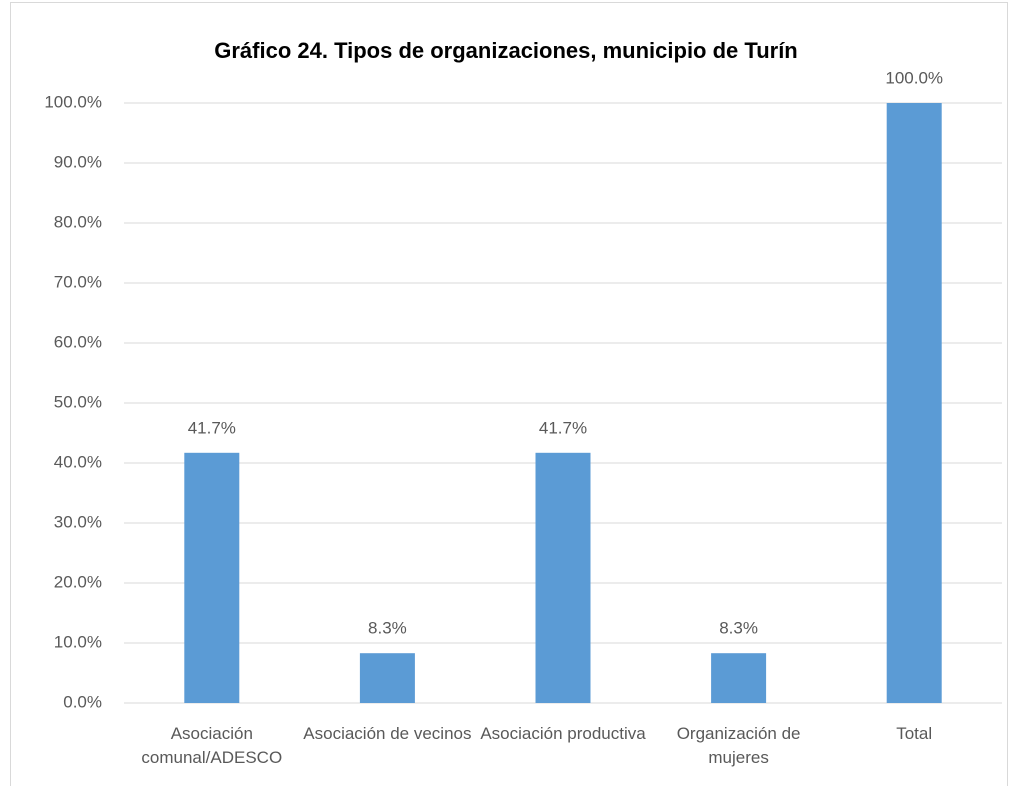 Image resolution: width=1012 pixels, height=786 pixels. I want to click on data-label: 100.0%, so click(914, 77).